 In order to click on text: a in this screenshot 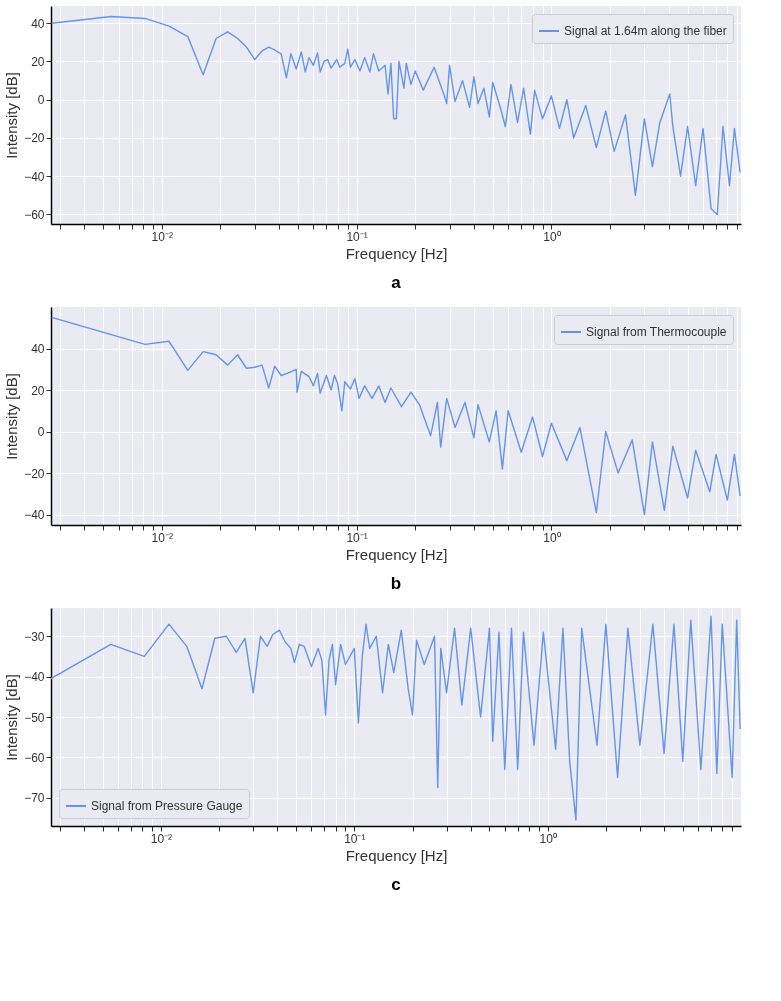, I will do `click(396, 282)`.